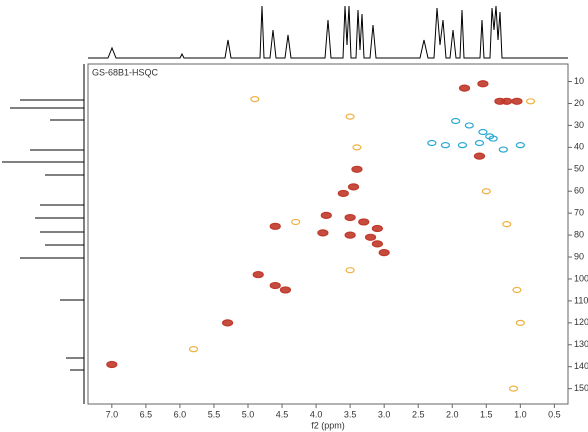 This screenshot has height=432, width=588. Describe the element at coordinates (125, 72) in the screenshot. I see `chart-title: GS-68B1-HSQC` at that location.